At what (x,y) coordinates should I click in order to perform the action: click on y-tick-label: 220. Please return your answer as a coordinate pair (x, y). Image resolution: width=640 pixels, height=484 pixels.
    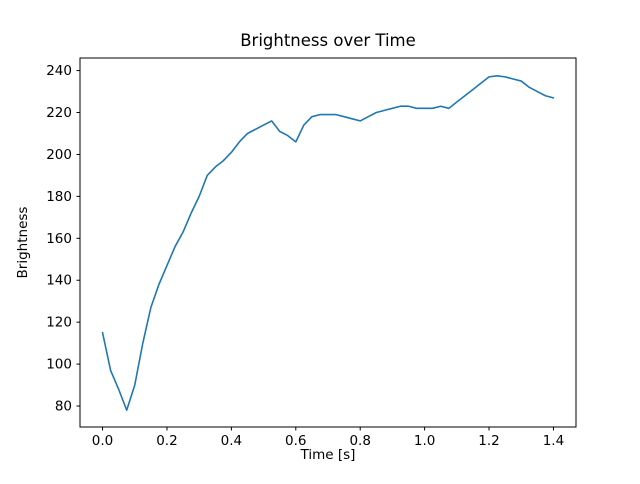
    Looking at the image, I should click on (59, 113).